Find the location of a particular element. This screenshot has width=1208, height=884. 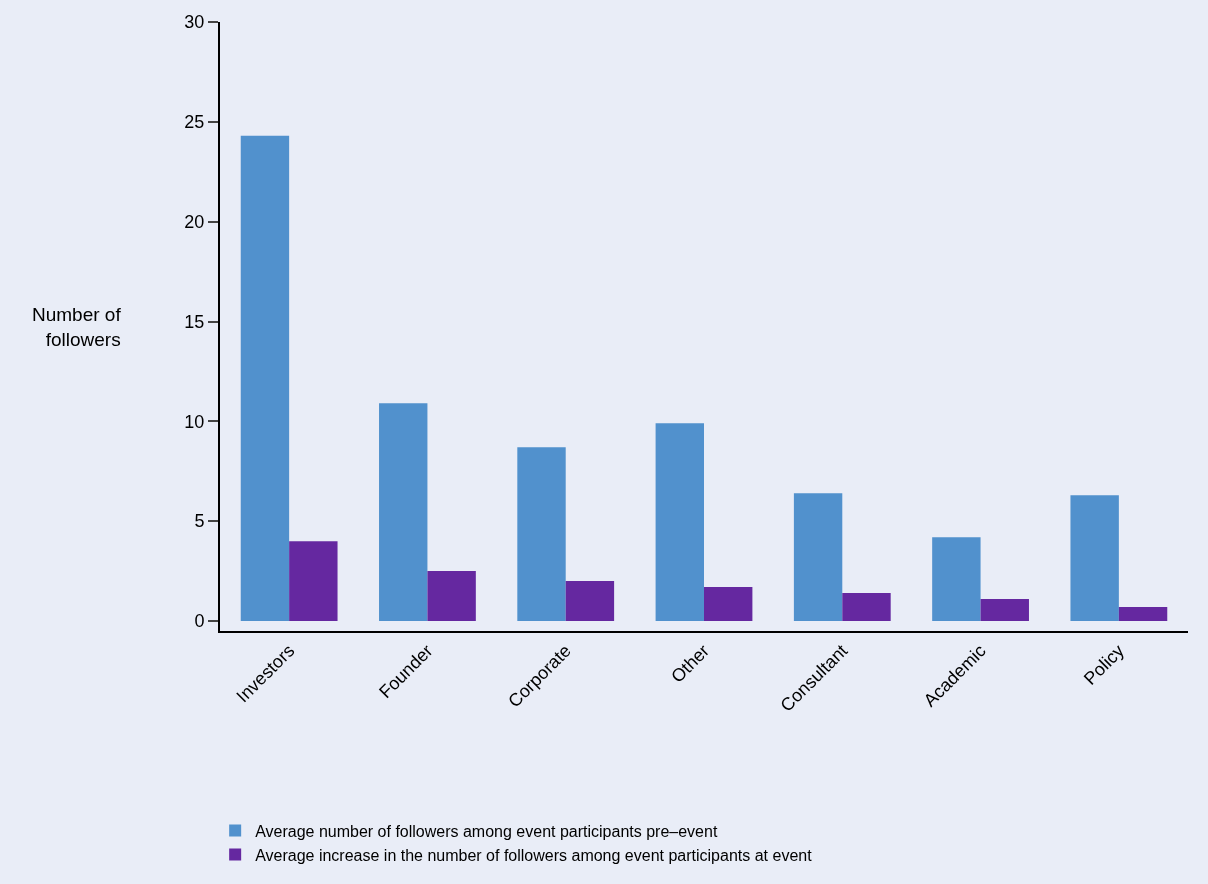

y-tick-label: 0 is located at coordinates (199, 621).